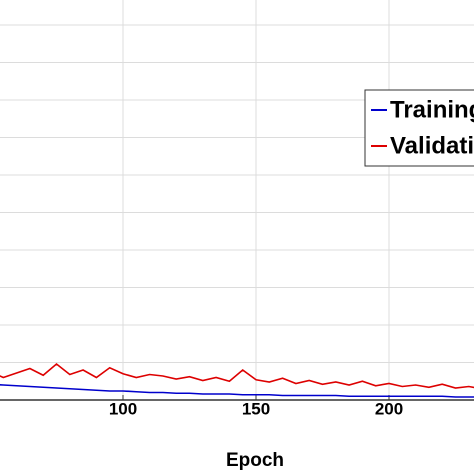  What do you see at coordinates (237, 400) in the screenshot?
I see `plot-frame` at bounding box center [237, 400].